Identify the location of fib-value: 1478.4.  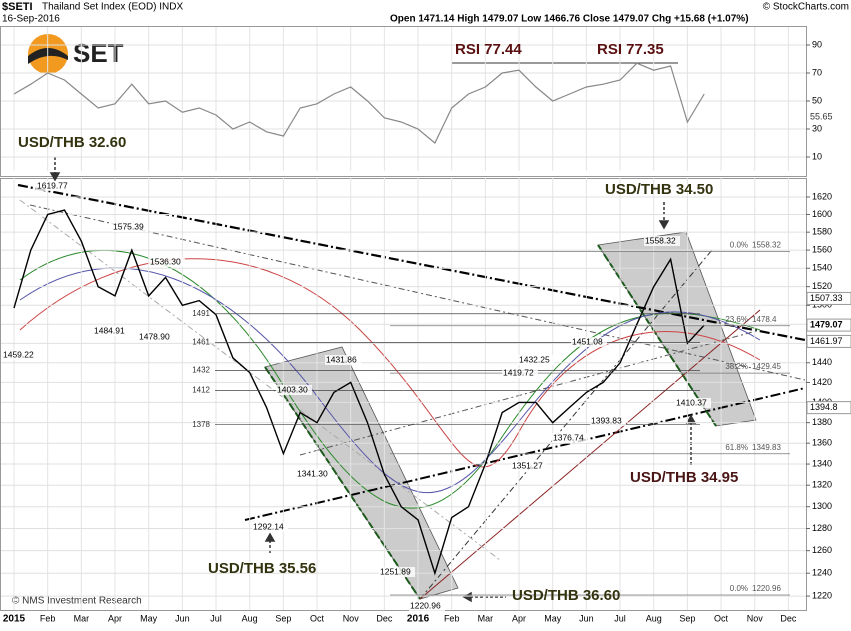
(764, 319).